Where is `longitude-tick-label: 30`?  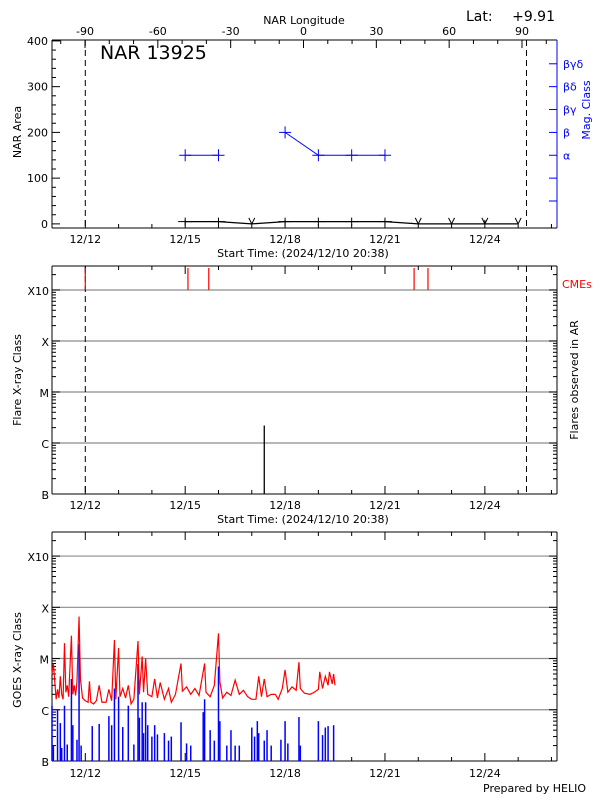
longitude-tick-label: 30 is located at coordinates (376, 31).